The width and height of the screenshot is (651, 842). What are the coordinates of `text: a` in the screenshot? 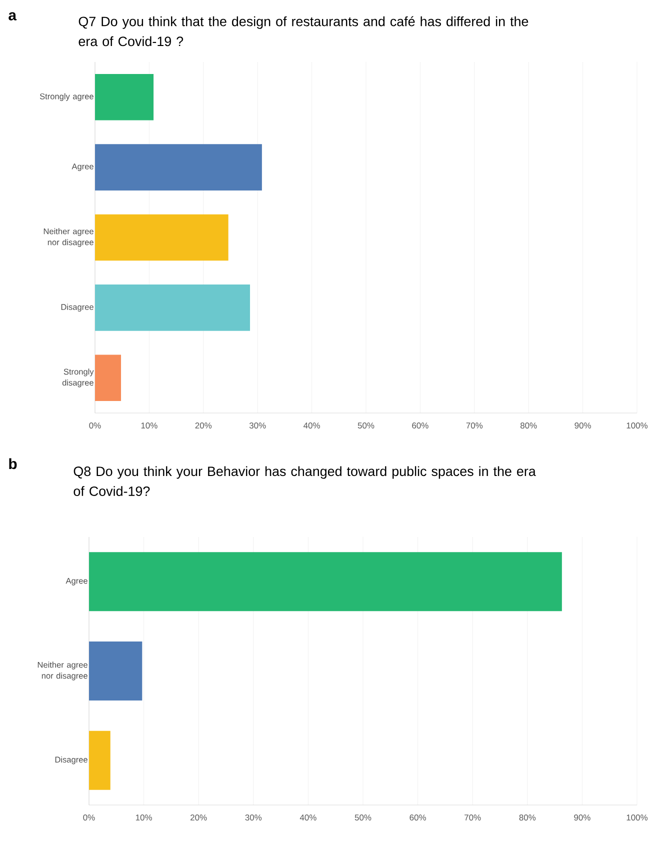 It's located at (12, 16).